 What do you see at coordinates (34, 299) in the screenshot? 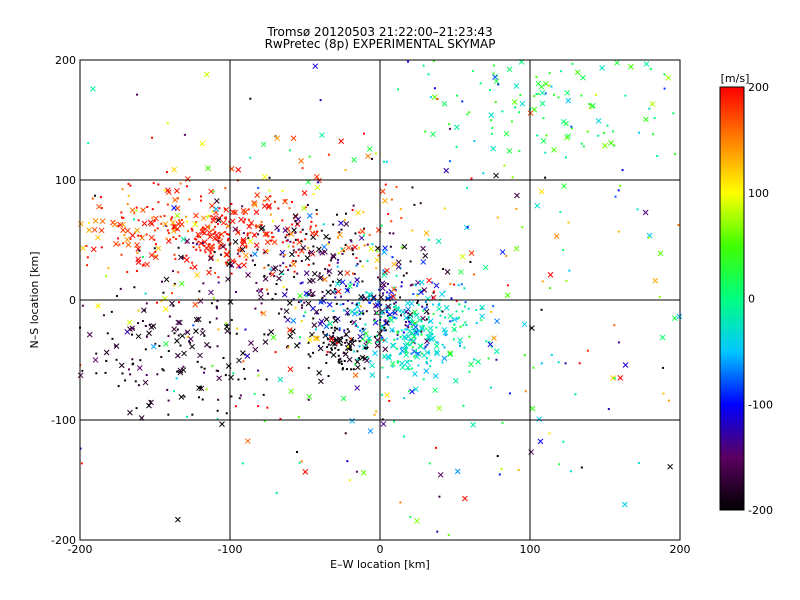
I see `y-axis-label: N–S location [km]` at bounding box center [34, 299].